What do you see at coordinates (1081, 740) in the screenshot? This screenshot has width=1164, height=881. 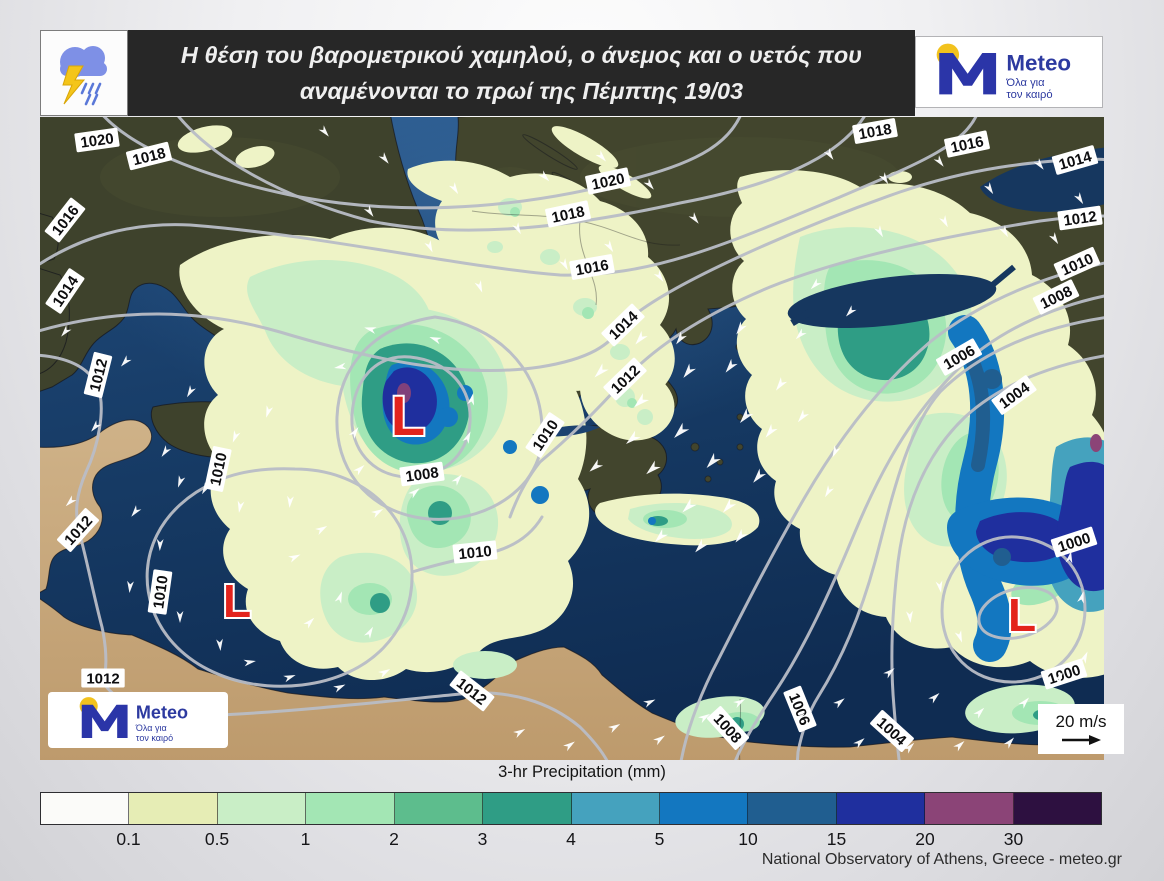 I see `wind-scale-arrow-icon` at bounding box center [1081, 740].